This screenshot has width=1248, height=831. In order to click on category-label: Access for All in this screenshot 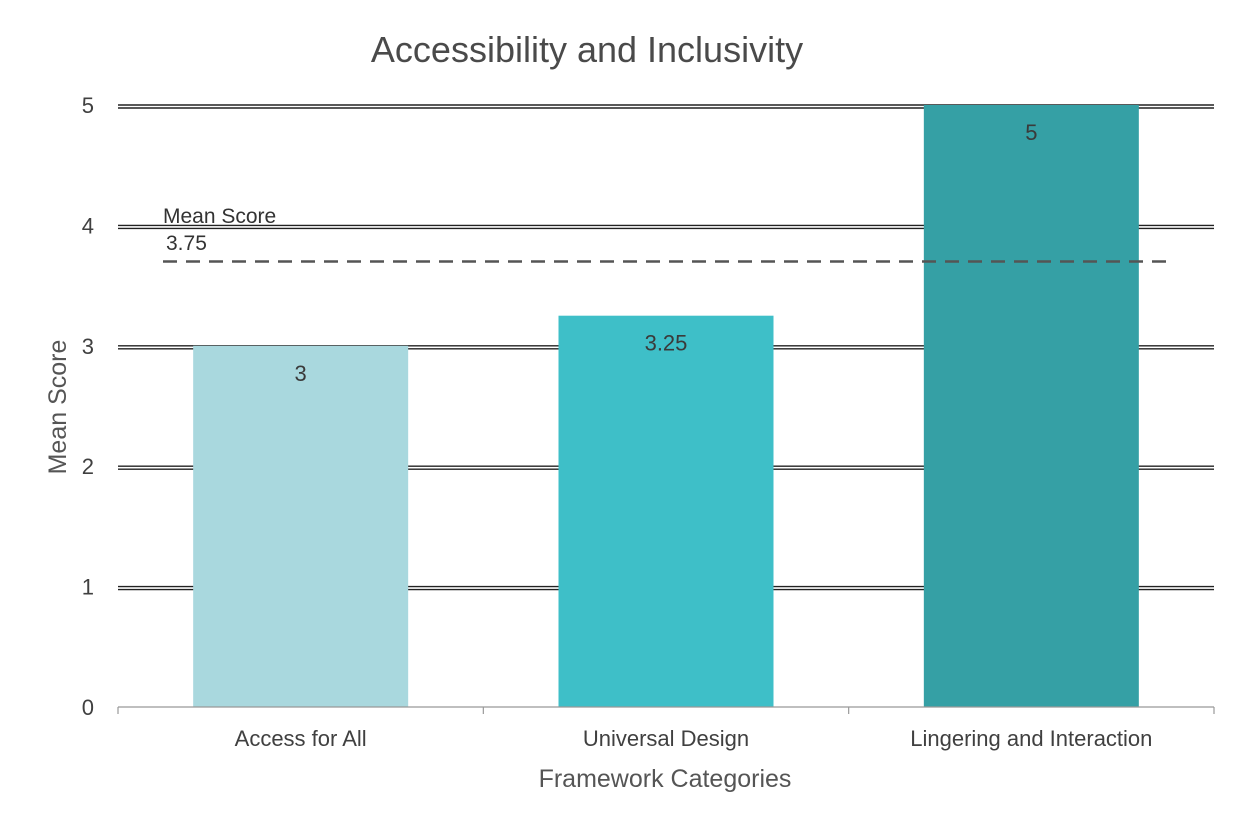, I will do `click(301, 738)`.